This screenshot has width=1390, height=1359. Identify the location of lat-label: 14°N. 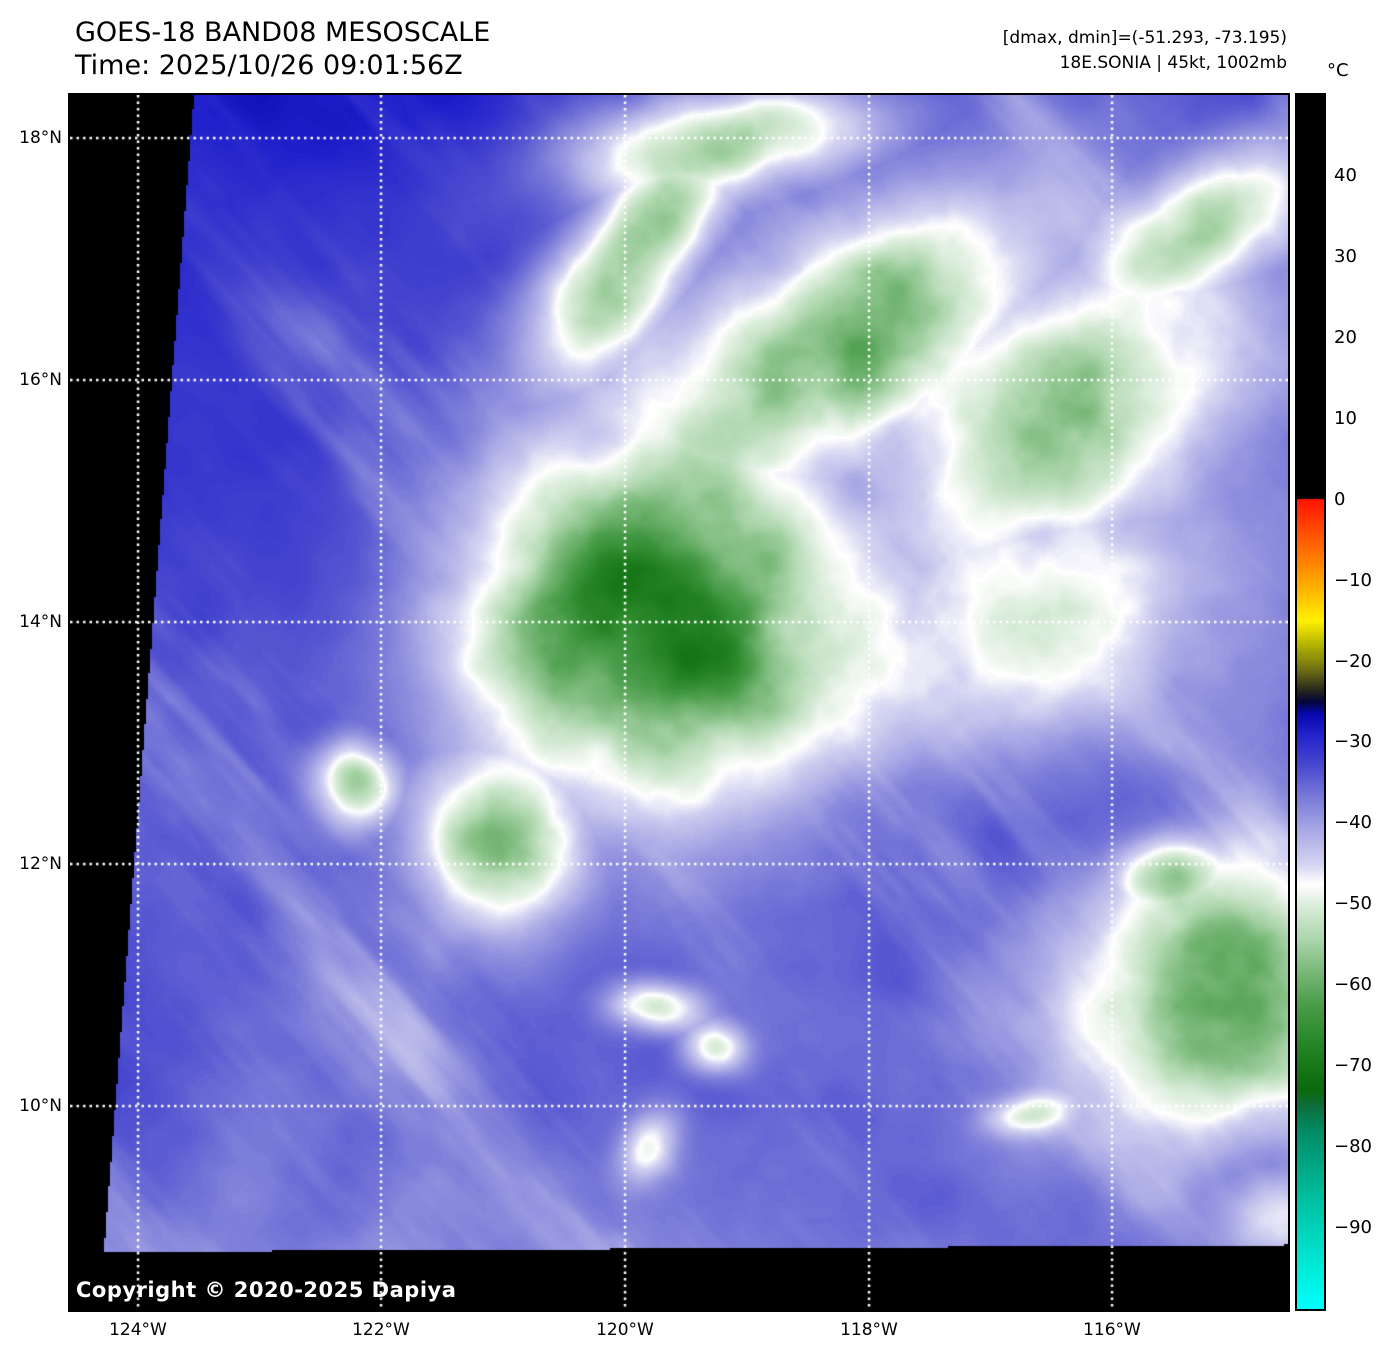
(40, 622).